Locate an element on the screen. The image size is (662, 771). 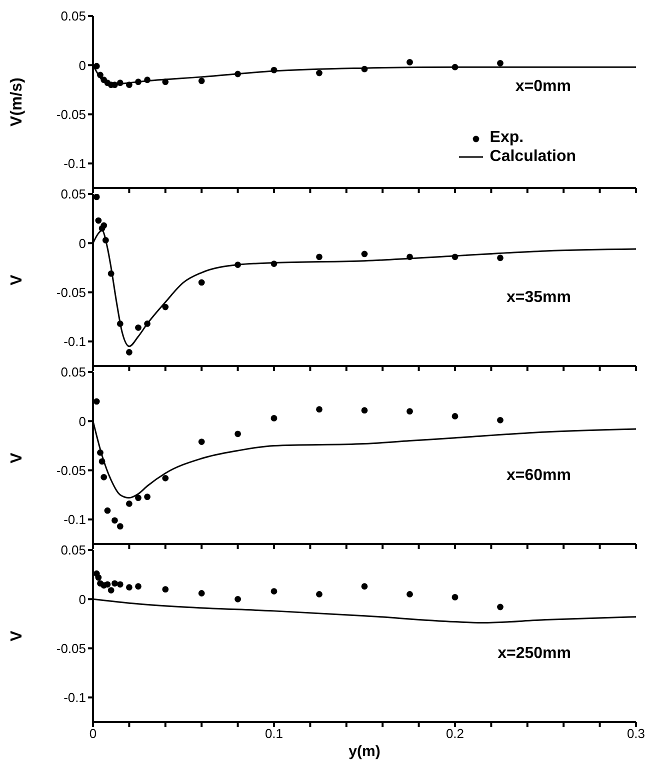
x-tick-label: 0.2 is located at coordinates (455, 734).